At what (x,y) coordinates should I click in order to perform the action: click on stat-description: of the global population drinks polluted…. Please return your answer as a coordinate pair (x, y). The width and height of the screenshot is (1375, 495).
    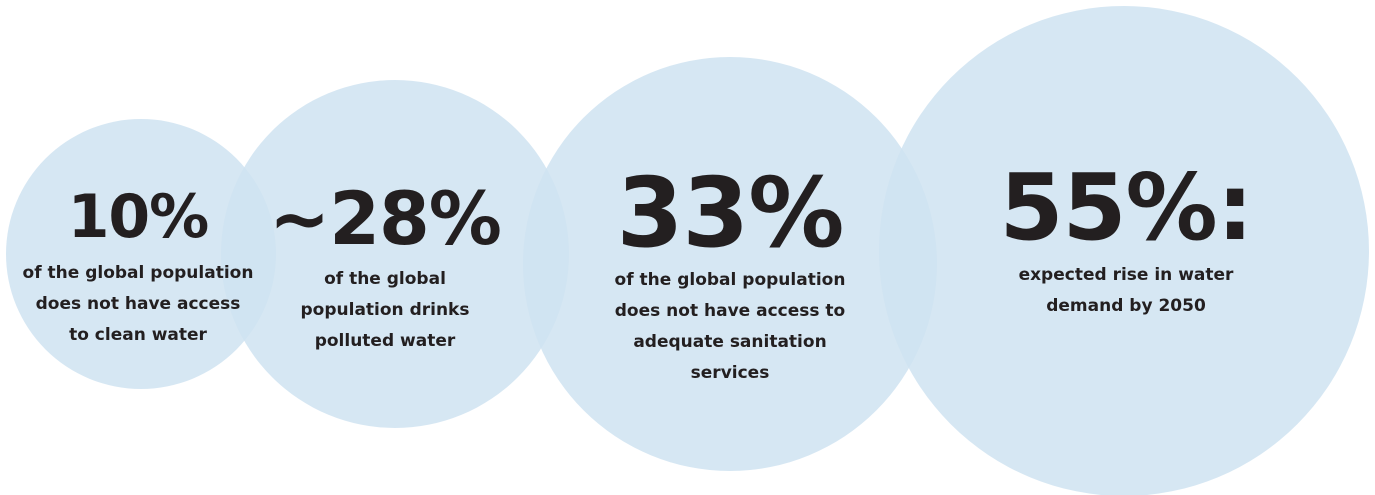
    Looking at the image, I should click on (385, 310).